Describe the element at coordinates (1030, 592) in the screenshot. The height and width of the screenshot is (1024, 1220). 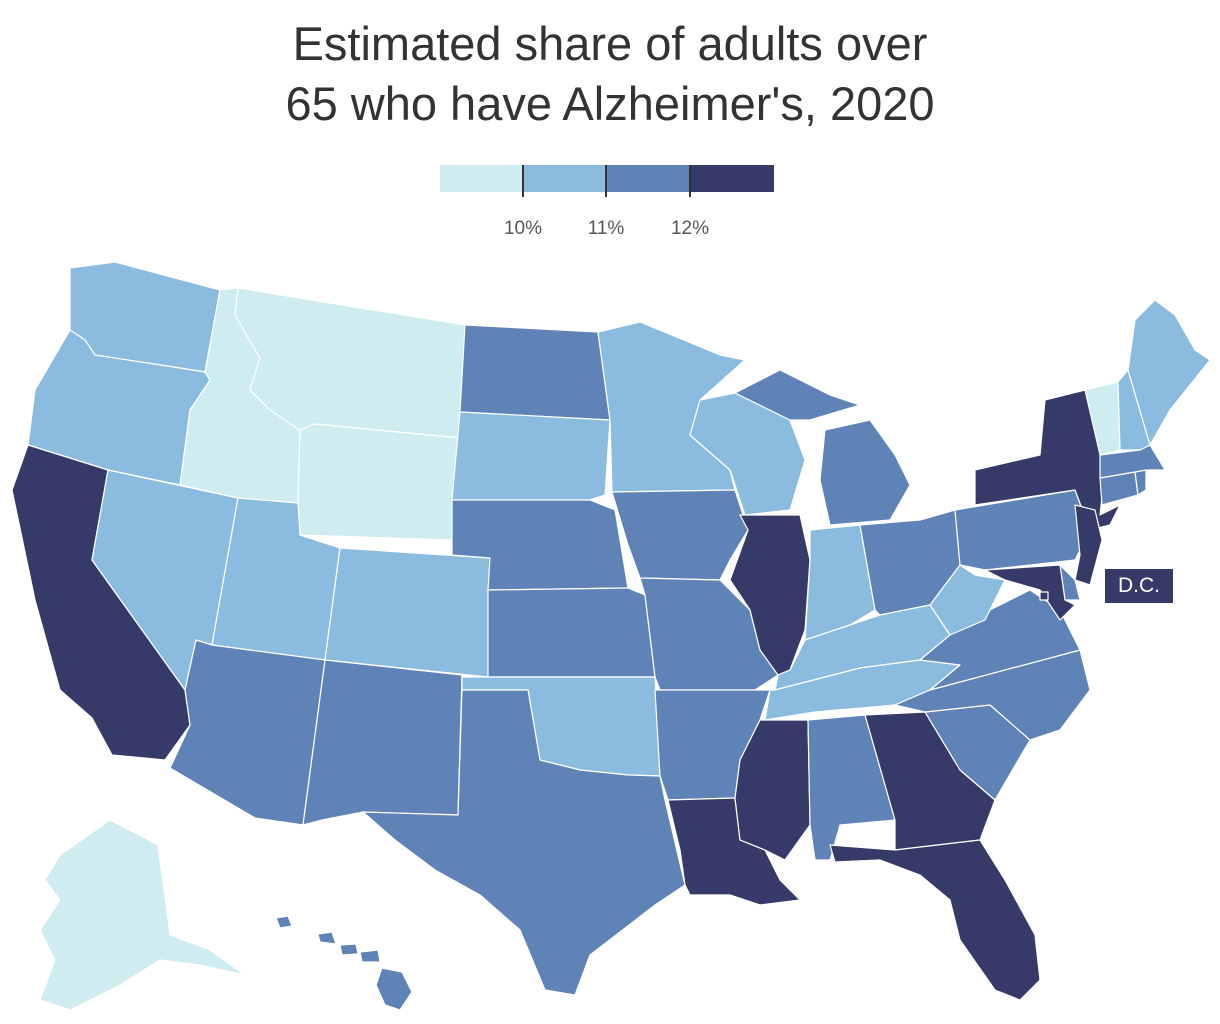
I see `state-MD` at that location.